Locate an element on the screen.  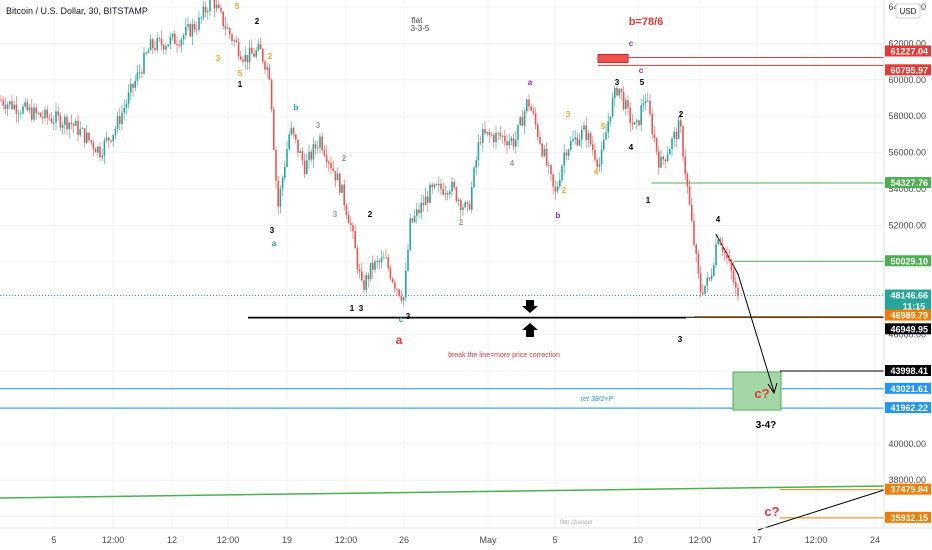
price-tick-label: 38000.00 is located at coordinates (907, 480).